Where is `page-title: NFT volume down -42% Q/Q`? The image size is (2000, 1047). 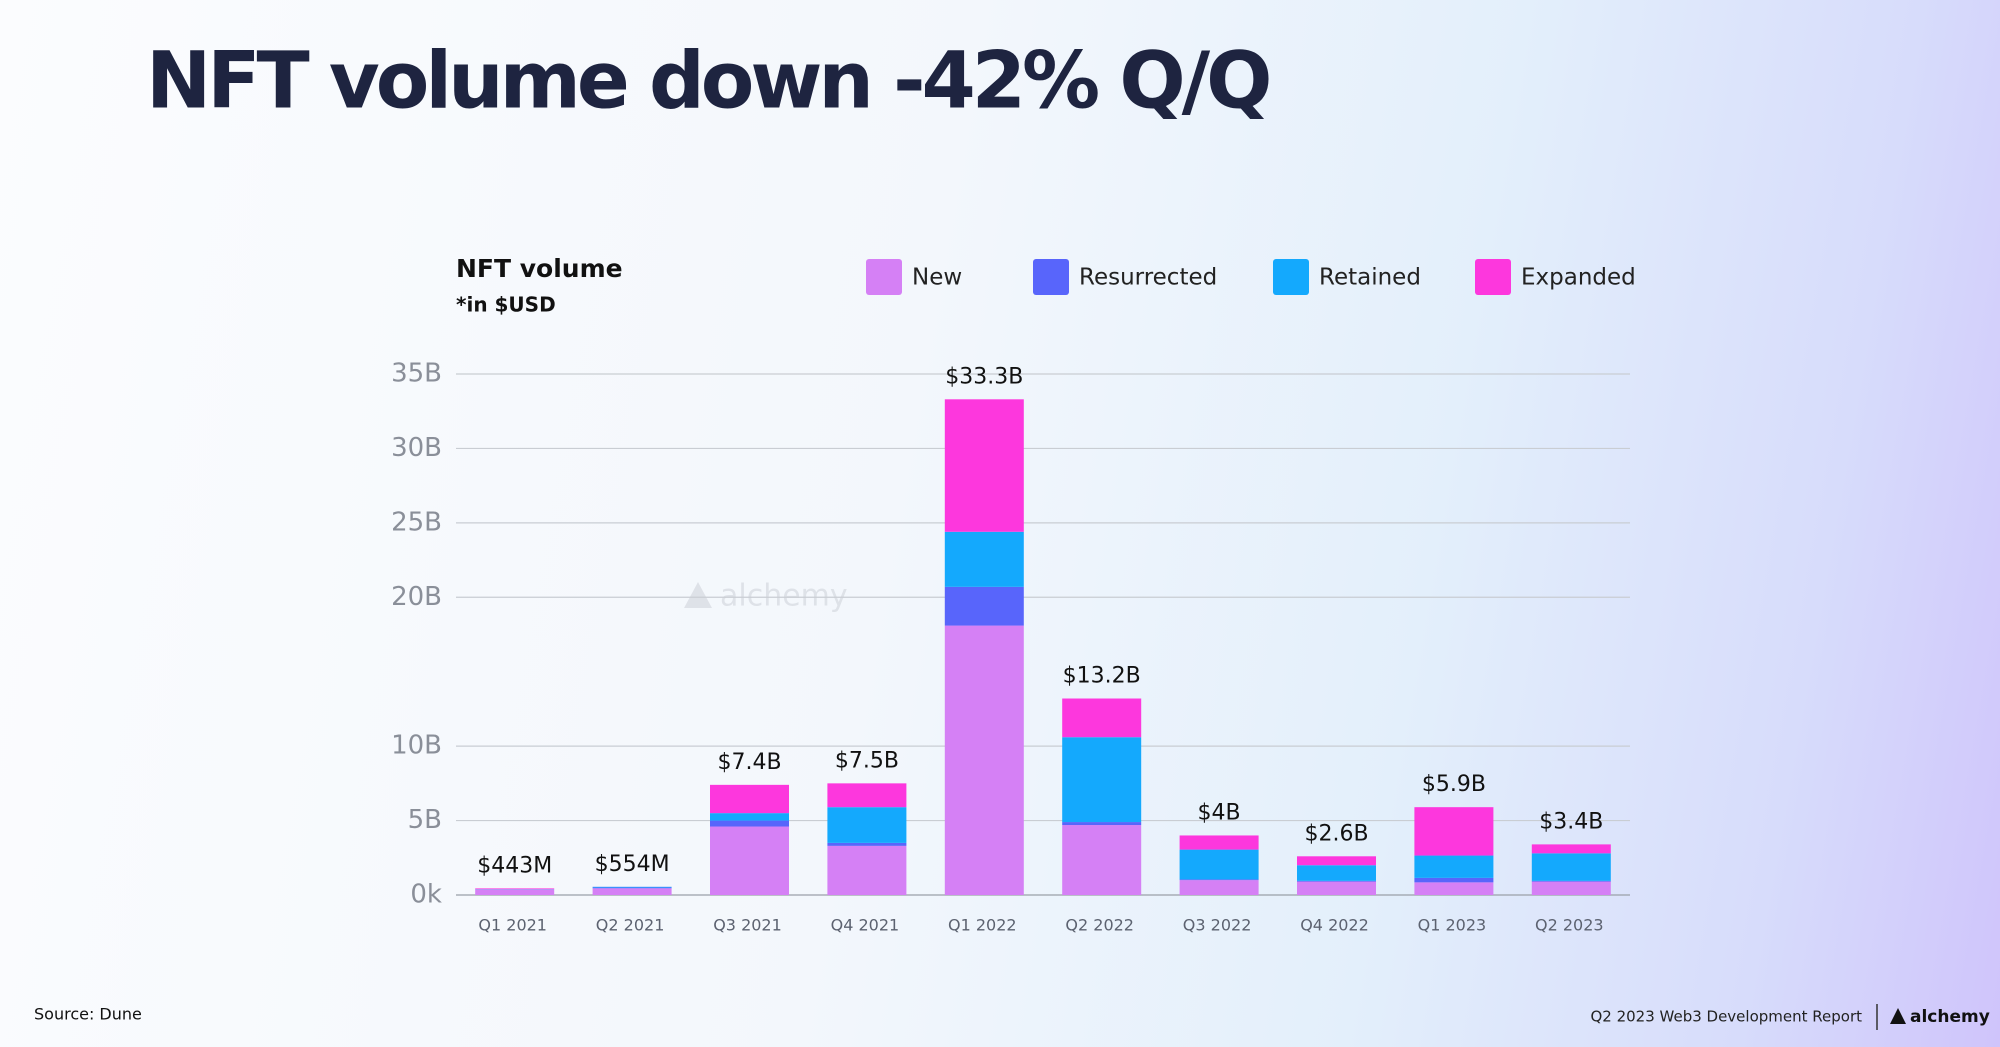 page-title: NFT volume down -42% Q/Q is located at coordinates (707, 81).